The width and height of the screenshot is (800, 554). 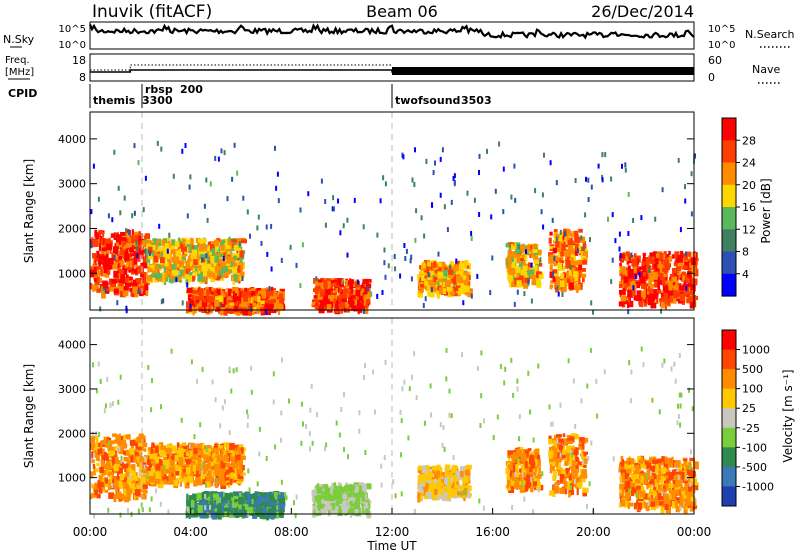 What do you see at coordinates (749, 229) in the screenshot?
I see `power-colorbar-tick-label: 12` at bounding box center [749, 229].